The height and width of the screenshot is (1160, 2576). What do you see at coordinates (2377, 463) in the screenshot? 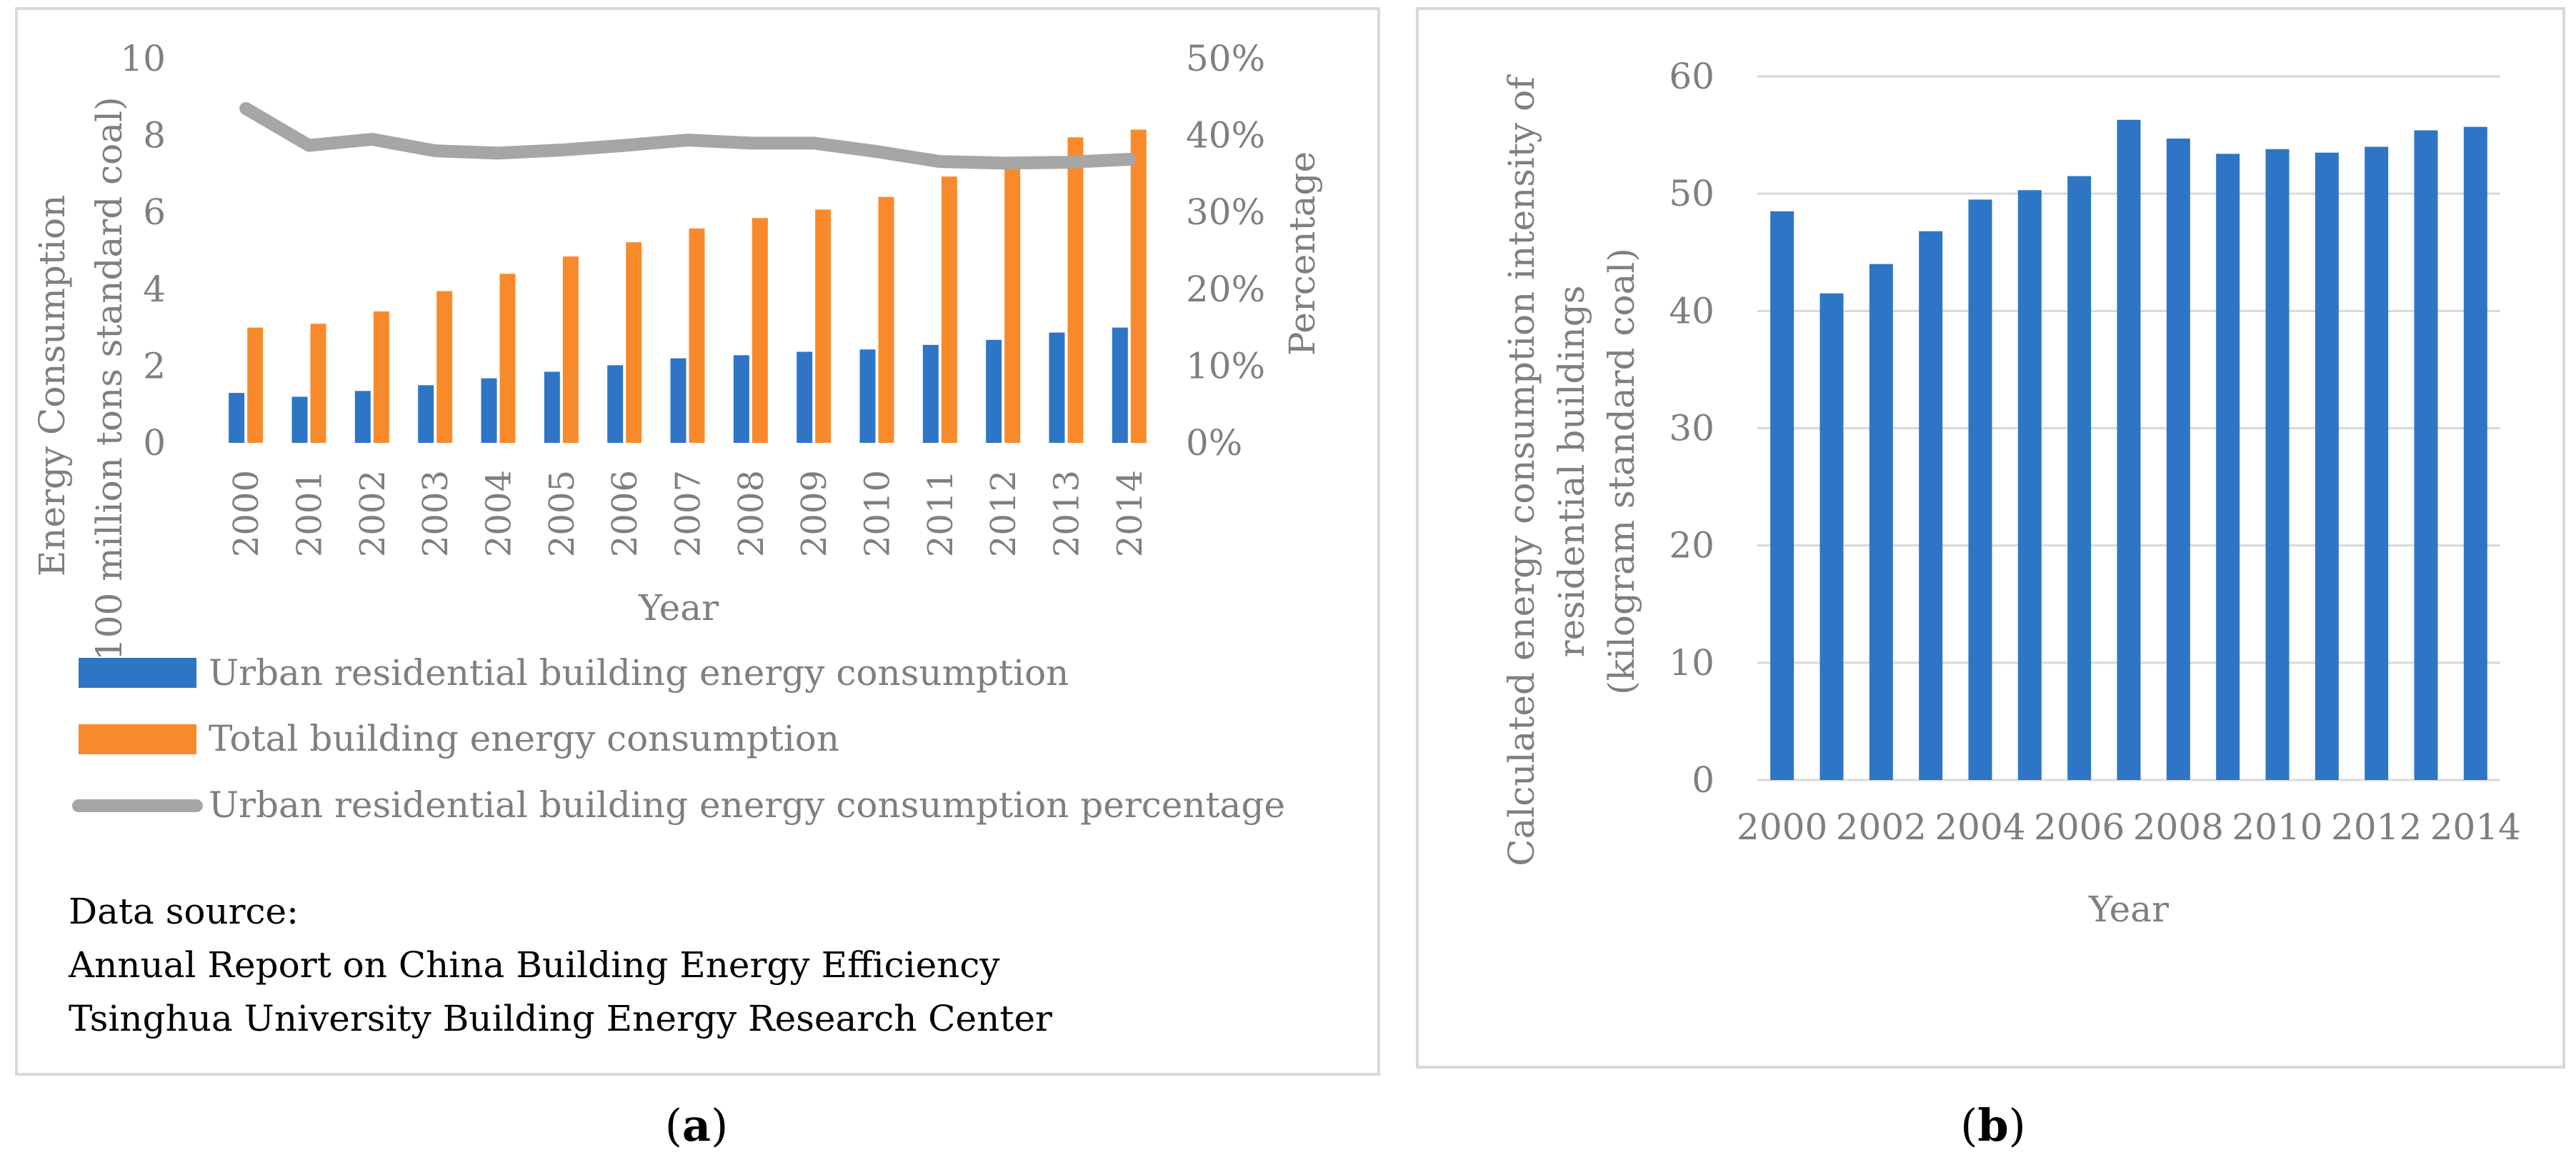
I see `bar-intensity-2012` at bounding box center [2377, 463].